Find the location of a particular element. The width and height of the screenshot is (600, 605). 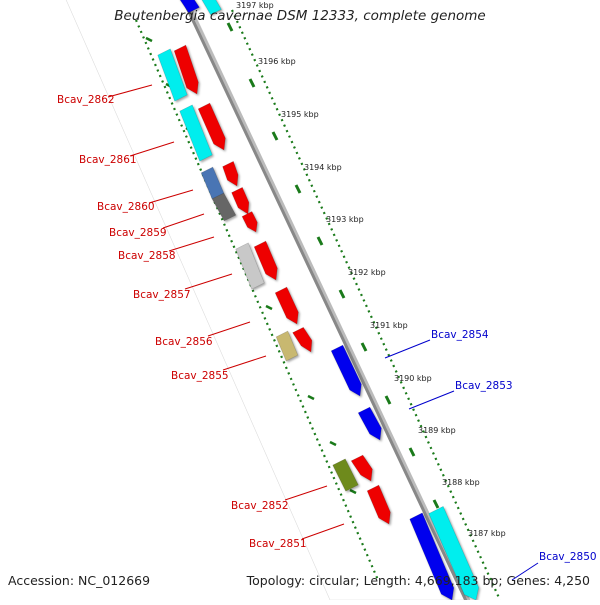

gene-block-olive is located at coordinates (345, 475).